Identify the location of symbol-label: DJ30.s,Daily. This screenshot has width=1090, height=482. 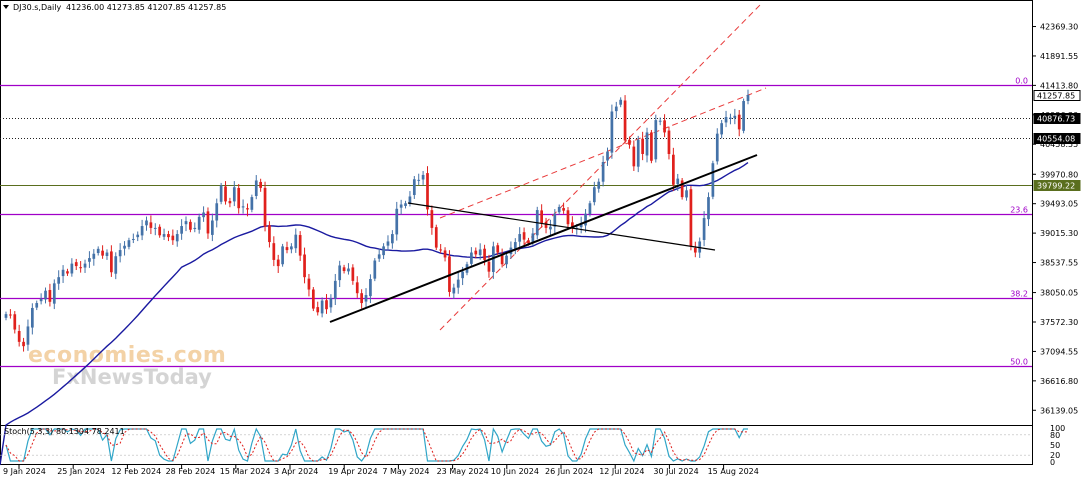
(37, 7).